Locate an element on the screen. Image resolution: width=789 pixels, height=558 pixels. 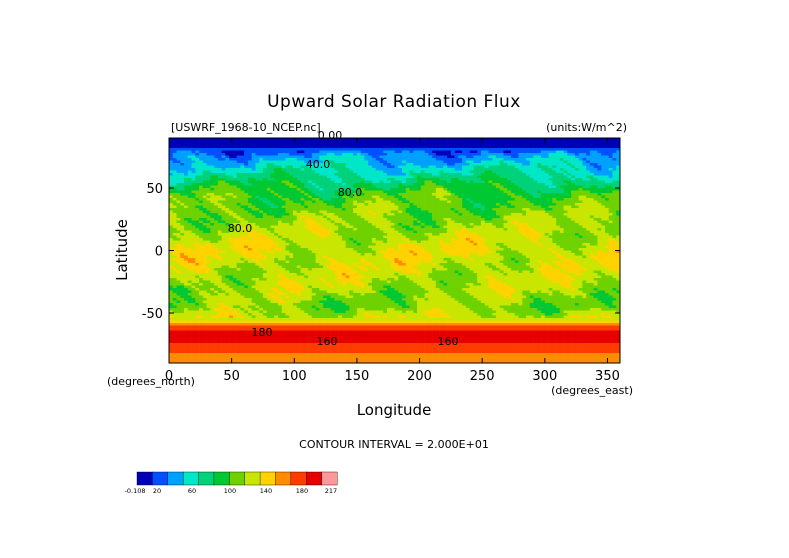
units-label: (units:W/m^2) is located at coordinates (586, 127).